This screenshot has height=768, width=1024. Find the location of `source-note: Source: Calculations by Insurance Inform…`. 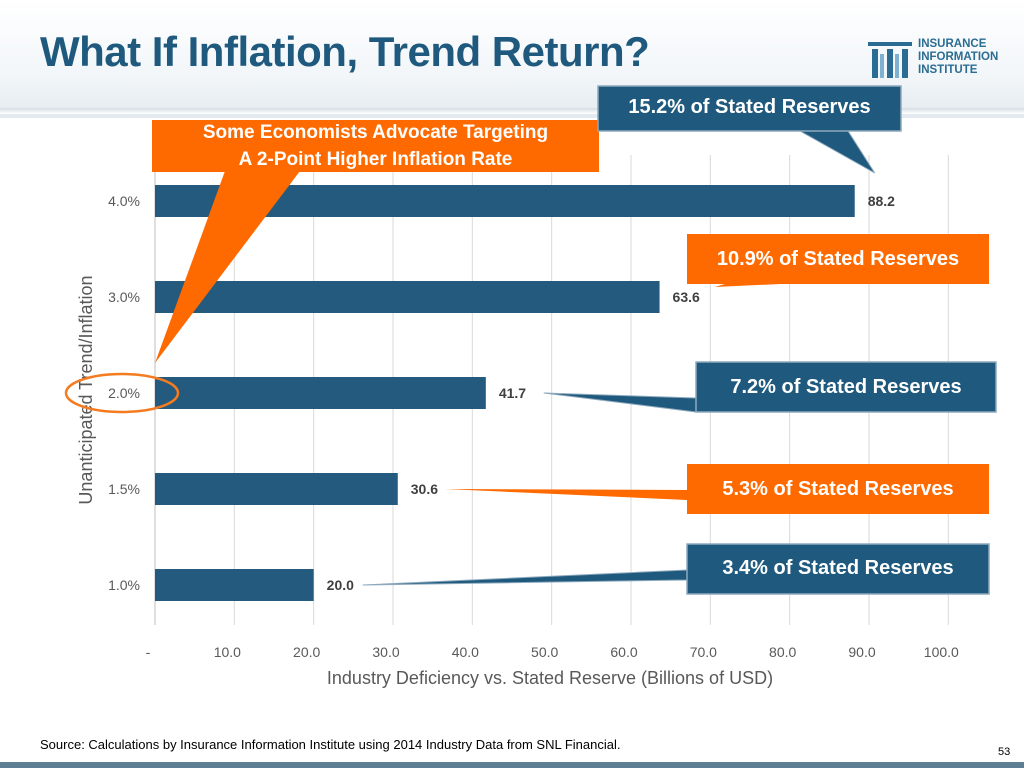

source-note: Source: Calculations by Insurance Inform… is located at coordinates (330, 744).